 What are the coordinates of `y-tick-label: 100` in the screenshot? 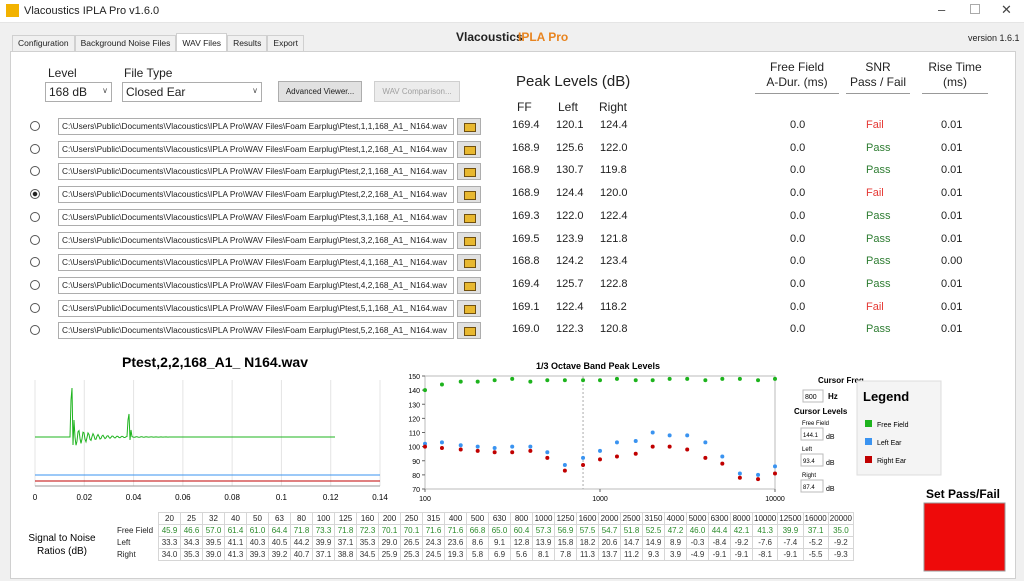 It's located at (414, 448).